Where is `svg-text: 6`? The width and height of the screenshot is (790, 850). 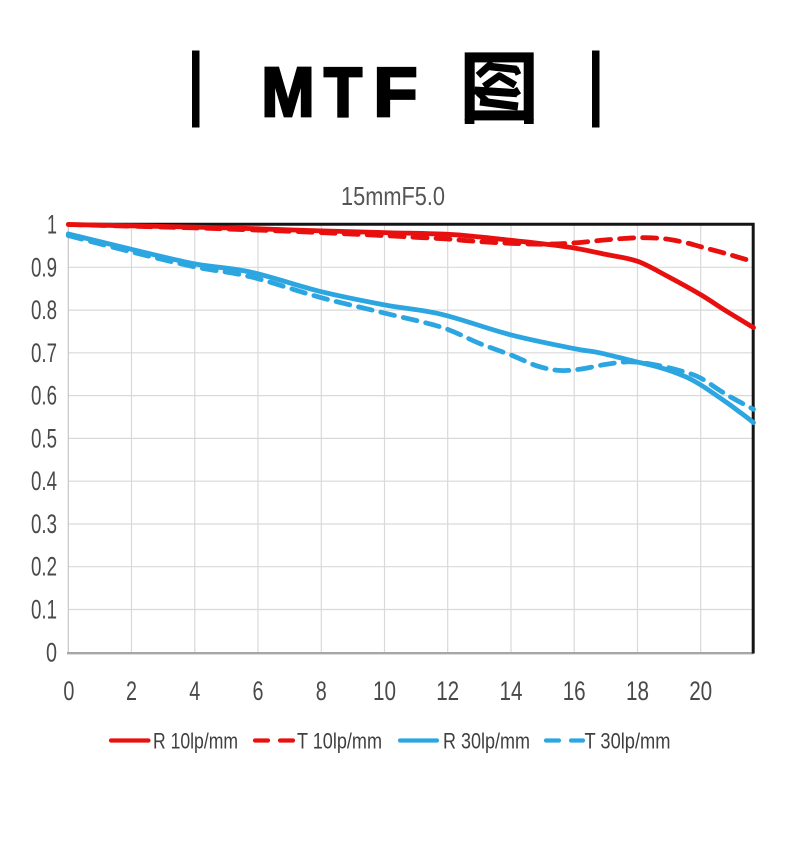
svg-text: 6 is located at coordinates (258, 691).